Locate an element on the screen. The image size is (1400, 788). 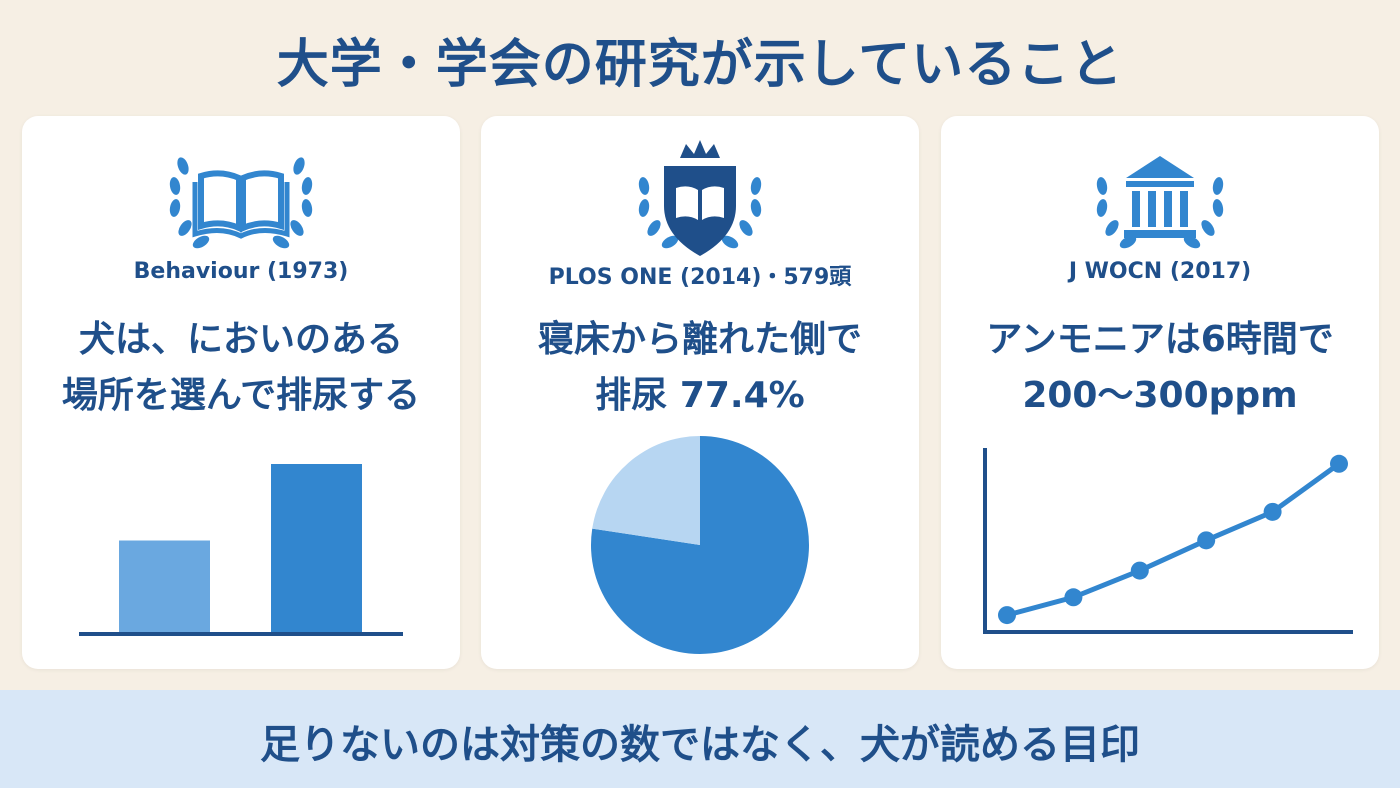
headline-line: 200〜300ppm is located at coordinates (1160, 395).